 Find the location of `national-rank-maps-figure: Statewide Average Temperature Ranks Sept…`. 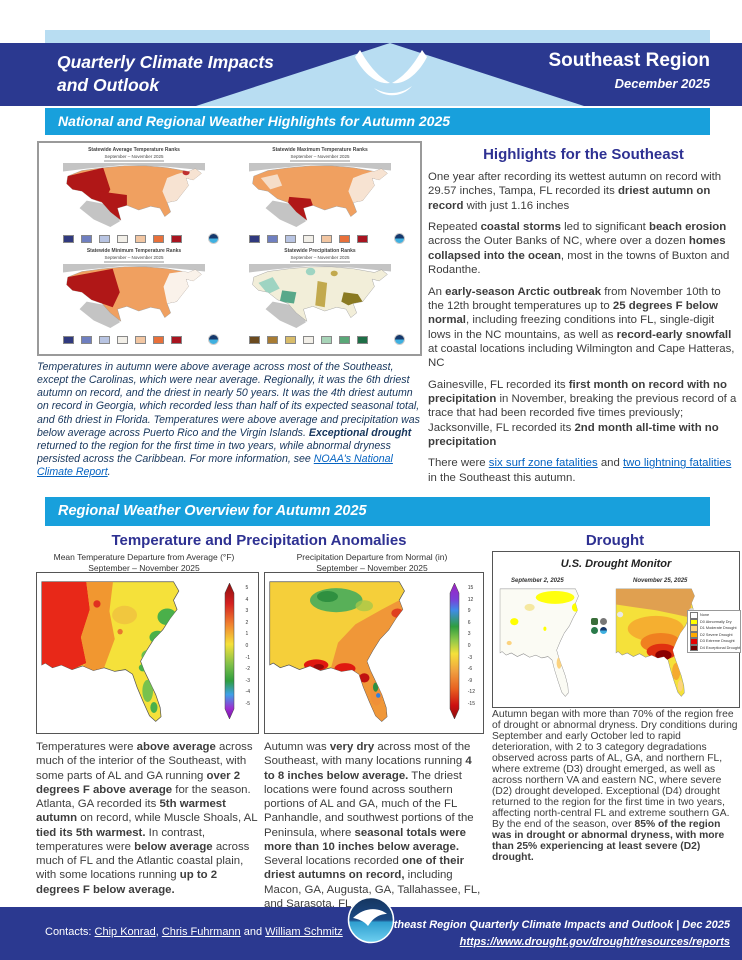

national-rank-maps-figure: Statewide Average Temperature Ranks Sept… is located at coordinates (229, 248).